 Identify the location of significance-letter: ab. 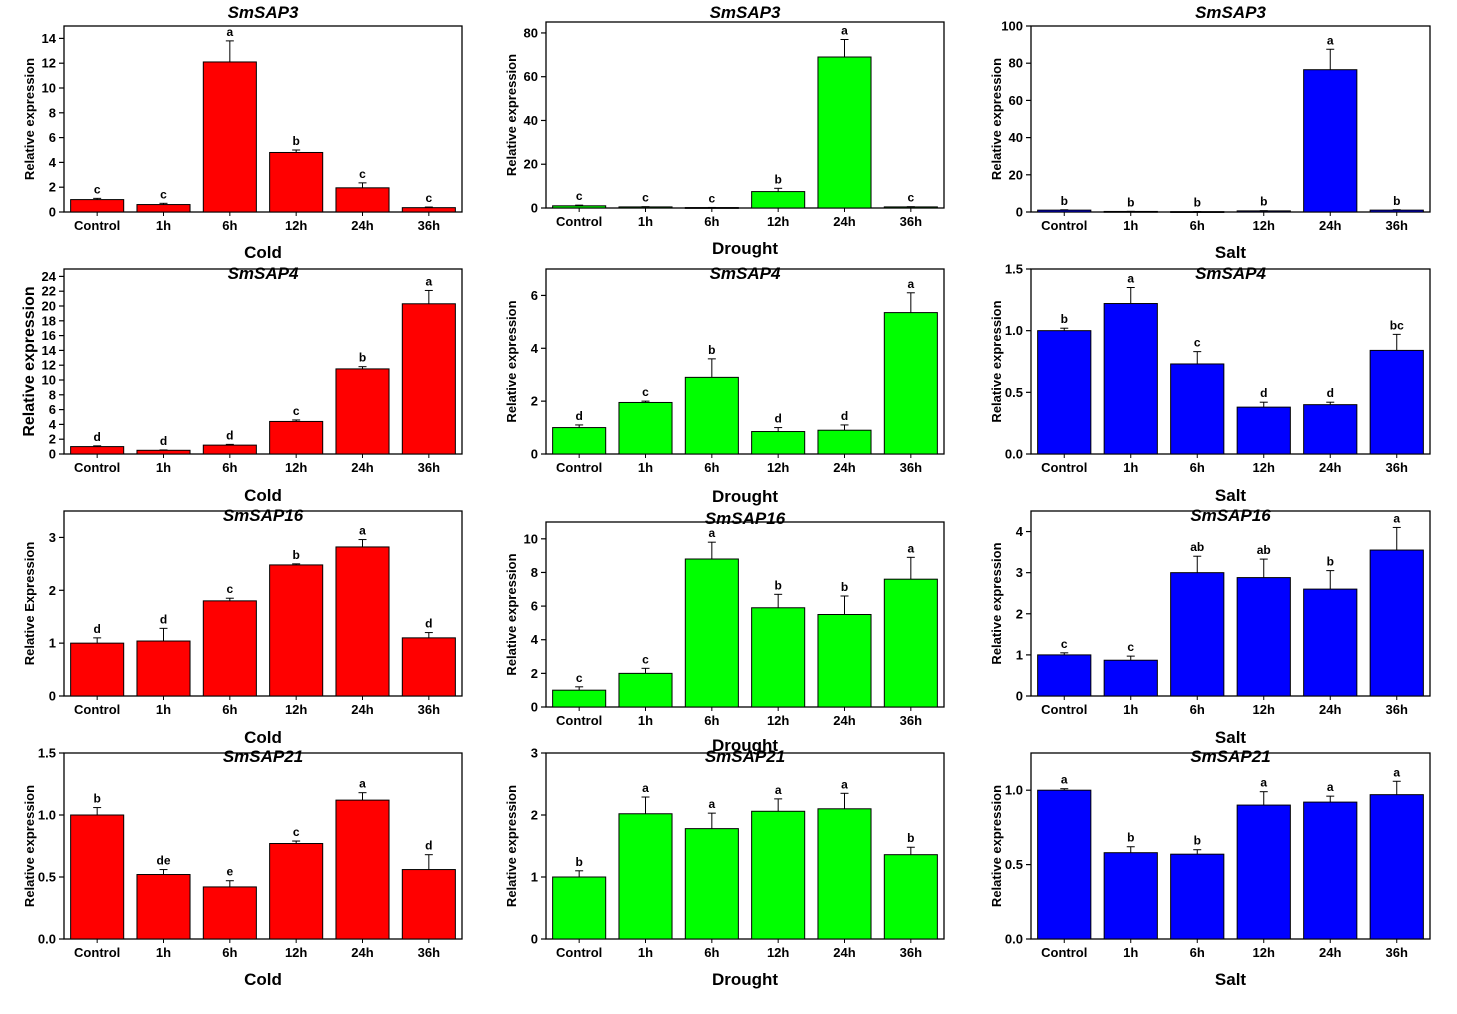
(1197, 547).